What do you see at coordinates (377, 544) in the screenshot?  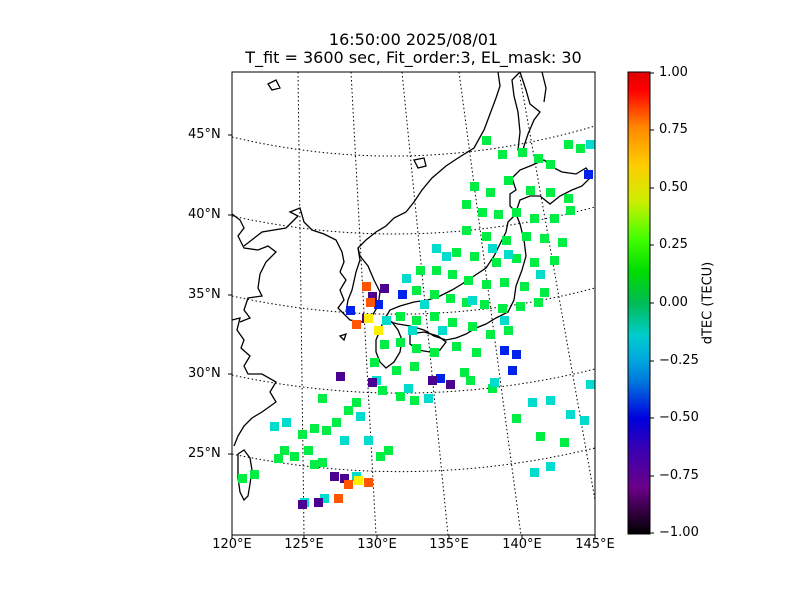 I see `lon-label-130: 130°E` at bounding box center [377, 544].